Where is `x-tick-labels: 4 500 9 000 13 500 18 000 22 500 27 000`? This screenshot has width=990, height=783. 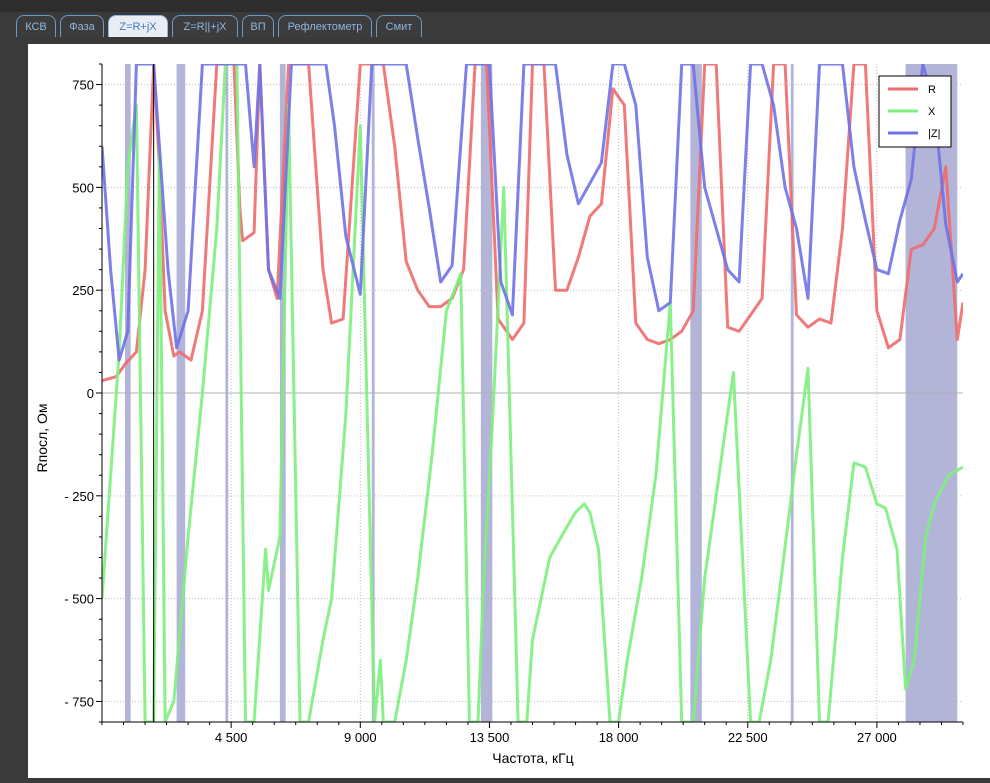 x-tick-labels: 4 500 9 000 13 500 18 000 22 500 27 000 is located at coordinates (556, 737).